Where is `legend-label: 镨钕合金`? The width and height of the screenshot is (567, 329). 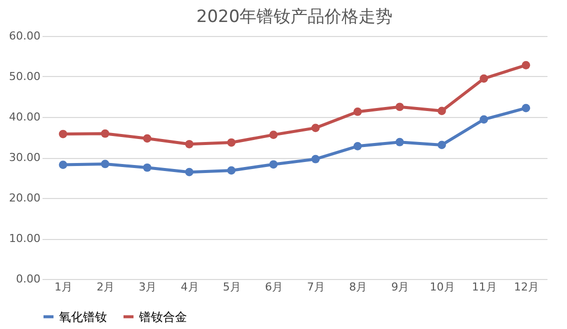
legend-label: 镨钕合金 is located at coordinates (162, 317).